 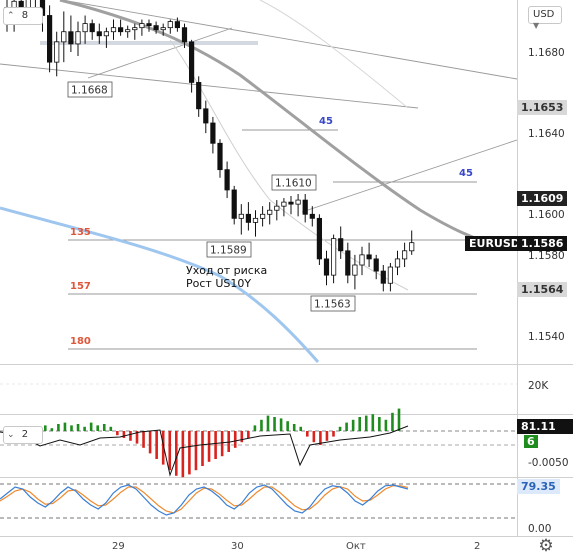 What do you see at coordinates (118, 546) in the screenshot?
I see `time-label: 29` at bounding box center [118, 546].